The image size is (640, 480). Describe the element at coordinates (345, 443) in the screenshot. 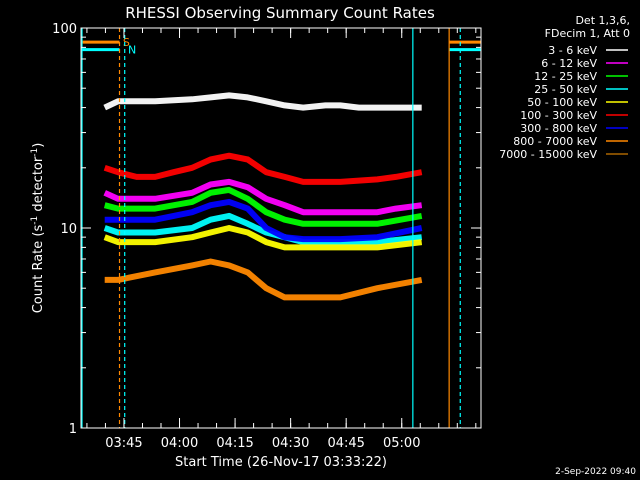

I see `x-tick-label: 04:45` at that location.